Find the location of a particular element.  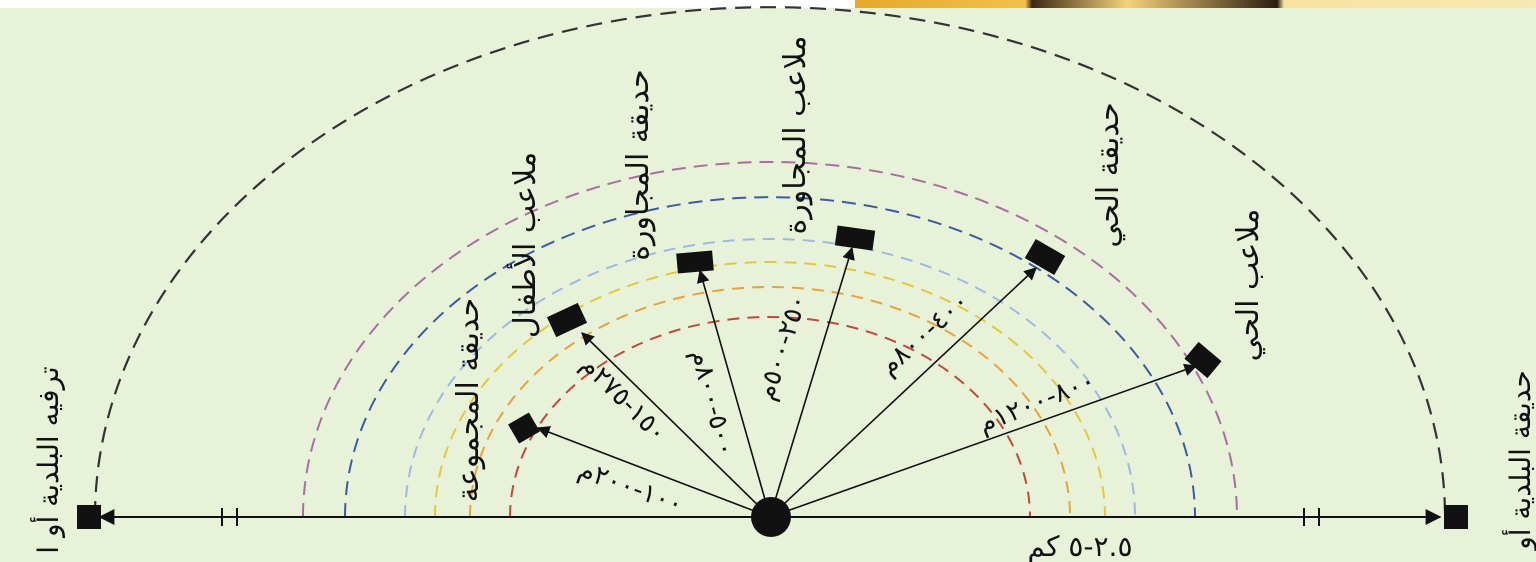

arrow-district-garden is located at coordinates (903, 392).